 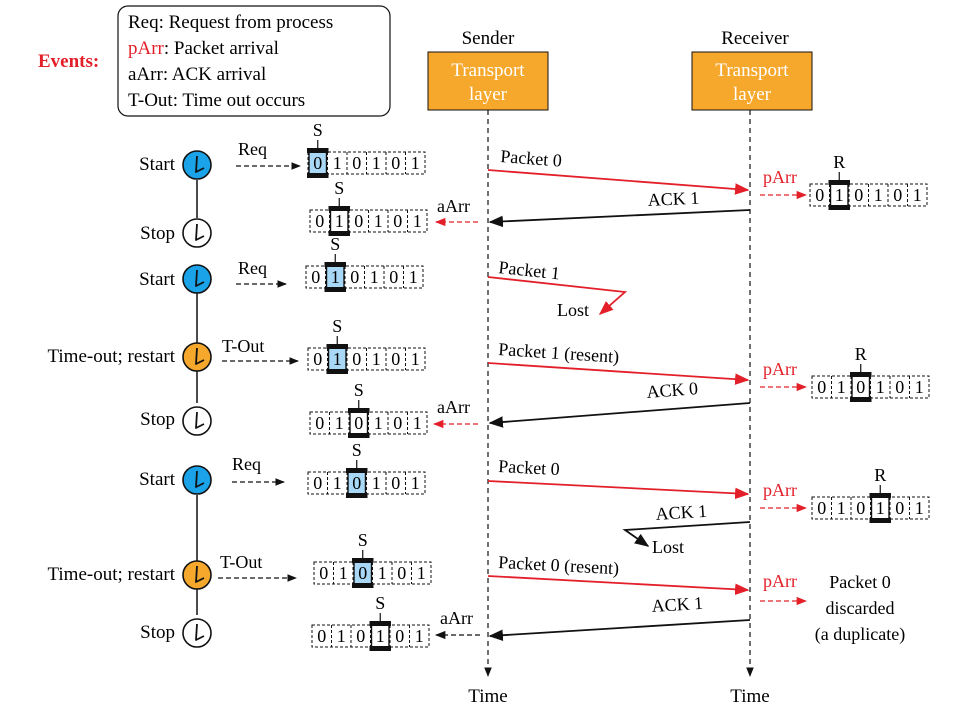 What do you see at coordinates (488, 38) in the screenshot?
I see `sender-title: Sender` at bounding box center [488, 38].